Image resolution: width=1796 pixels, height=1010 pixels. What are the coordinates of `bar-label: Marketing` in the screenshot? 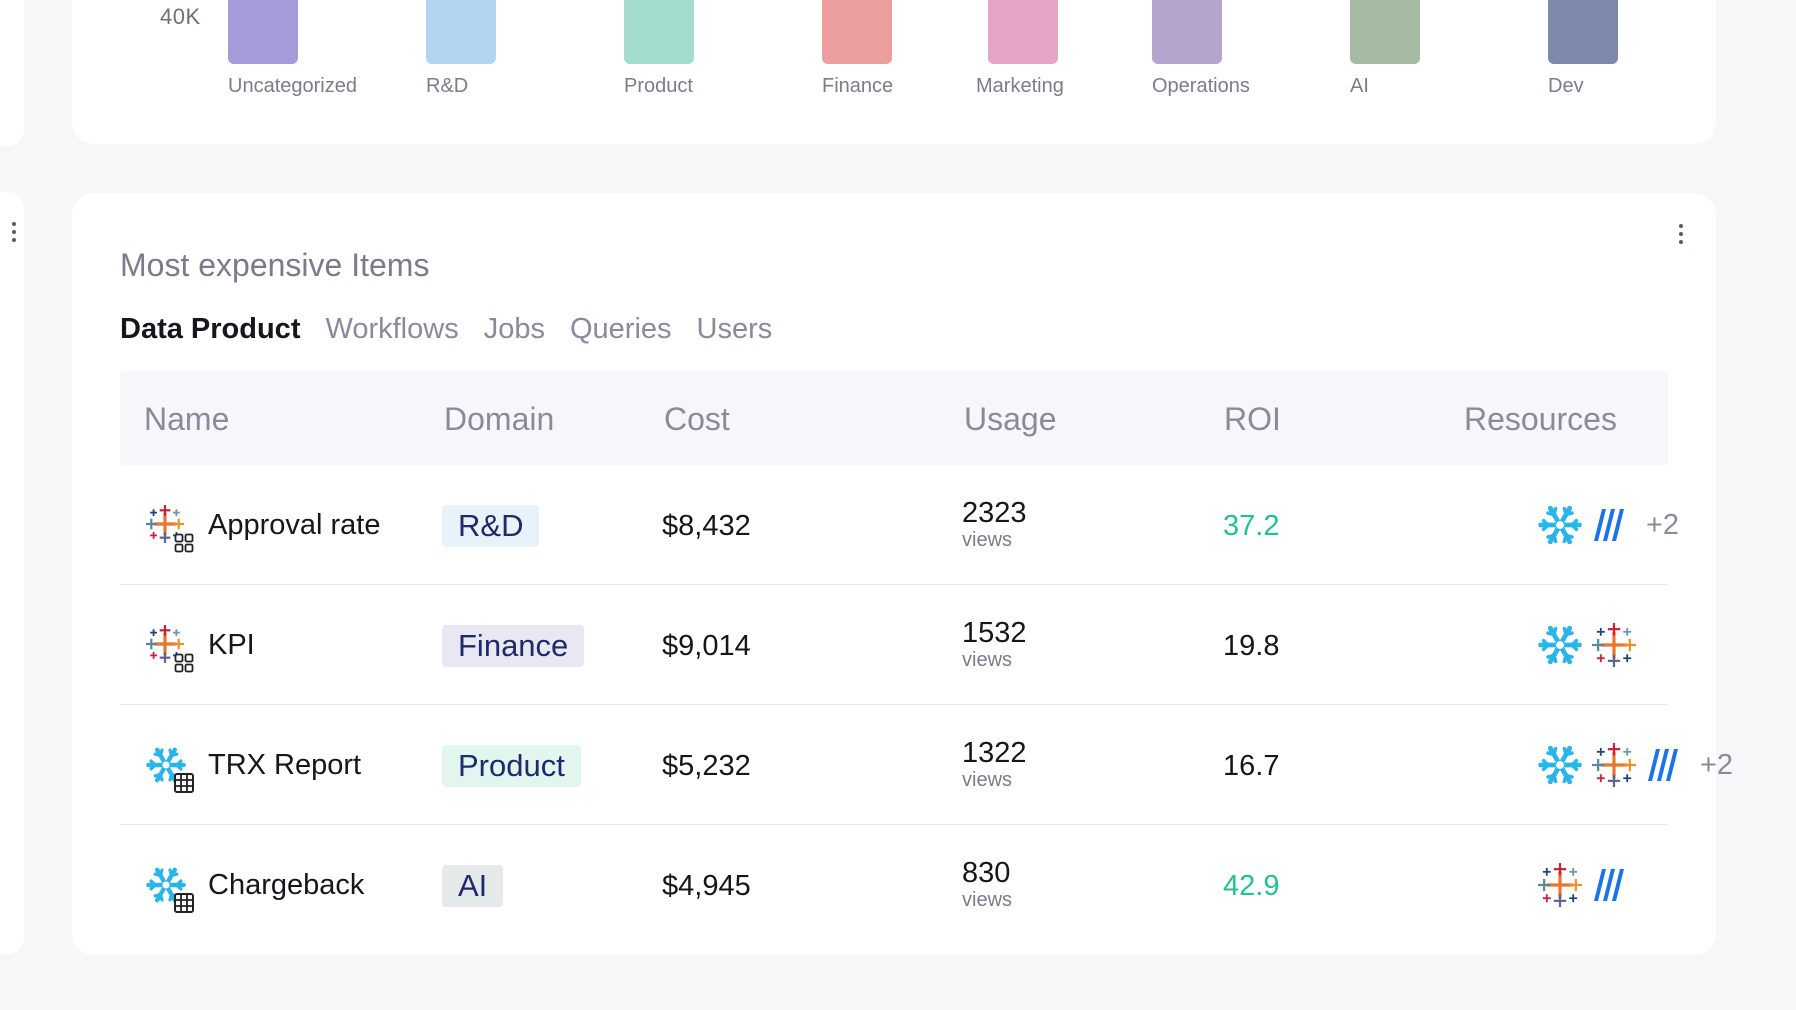 It's located at (1020, 86).